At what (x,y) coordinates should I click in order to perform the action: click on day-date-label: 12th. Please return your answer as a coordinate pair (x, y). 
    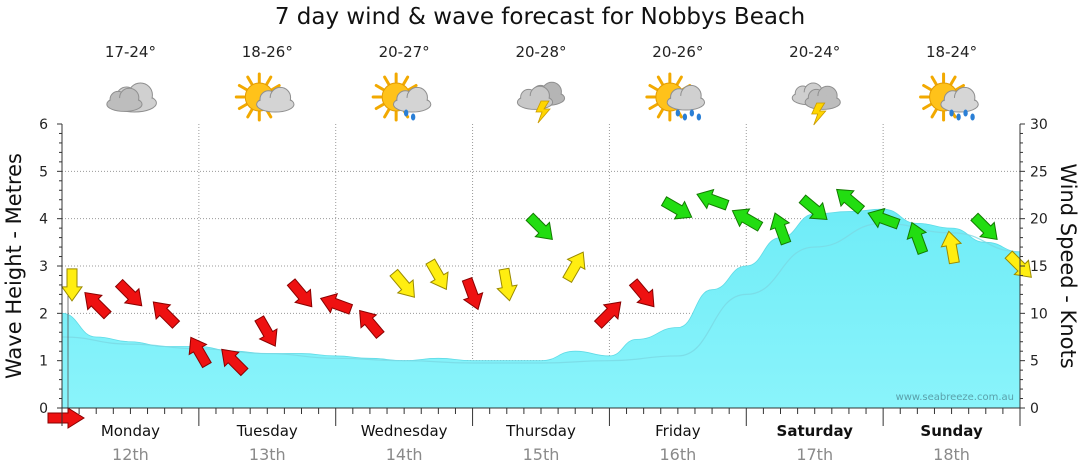
    Looking at the image, I should click on (130, 454).